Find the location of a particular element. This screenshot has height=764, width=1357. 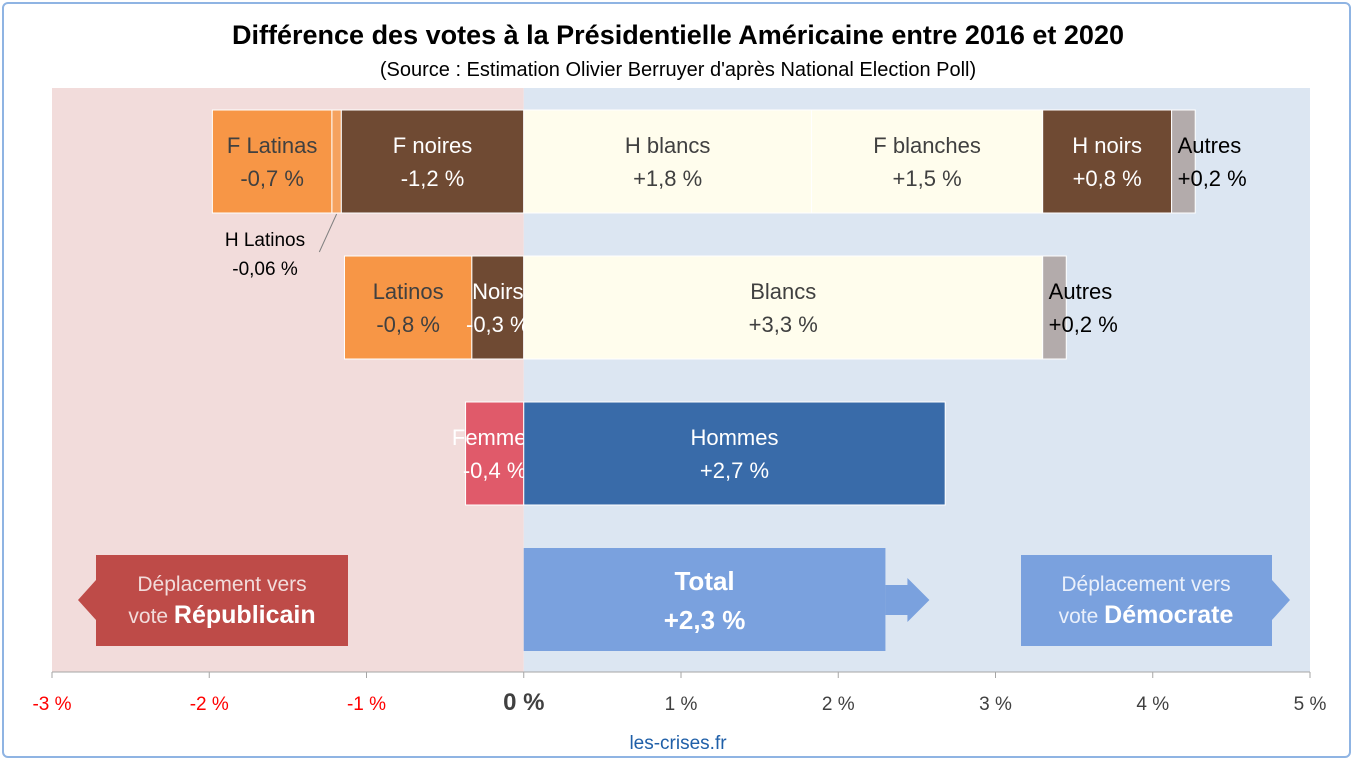

democrat-prefix: vote is located at coordinates (1082, 616).